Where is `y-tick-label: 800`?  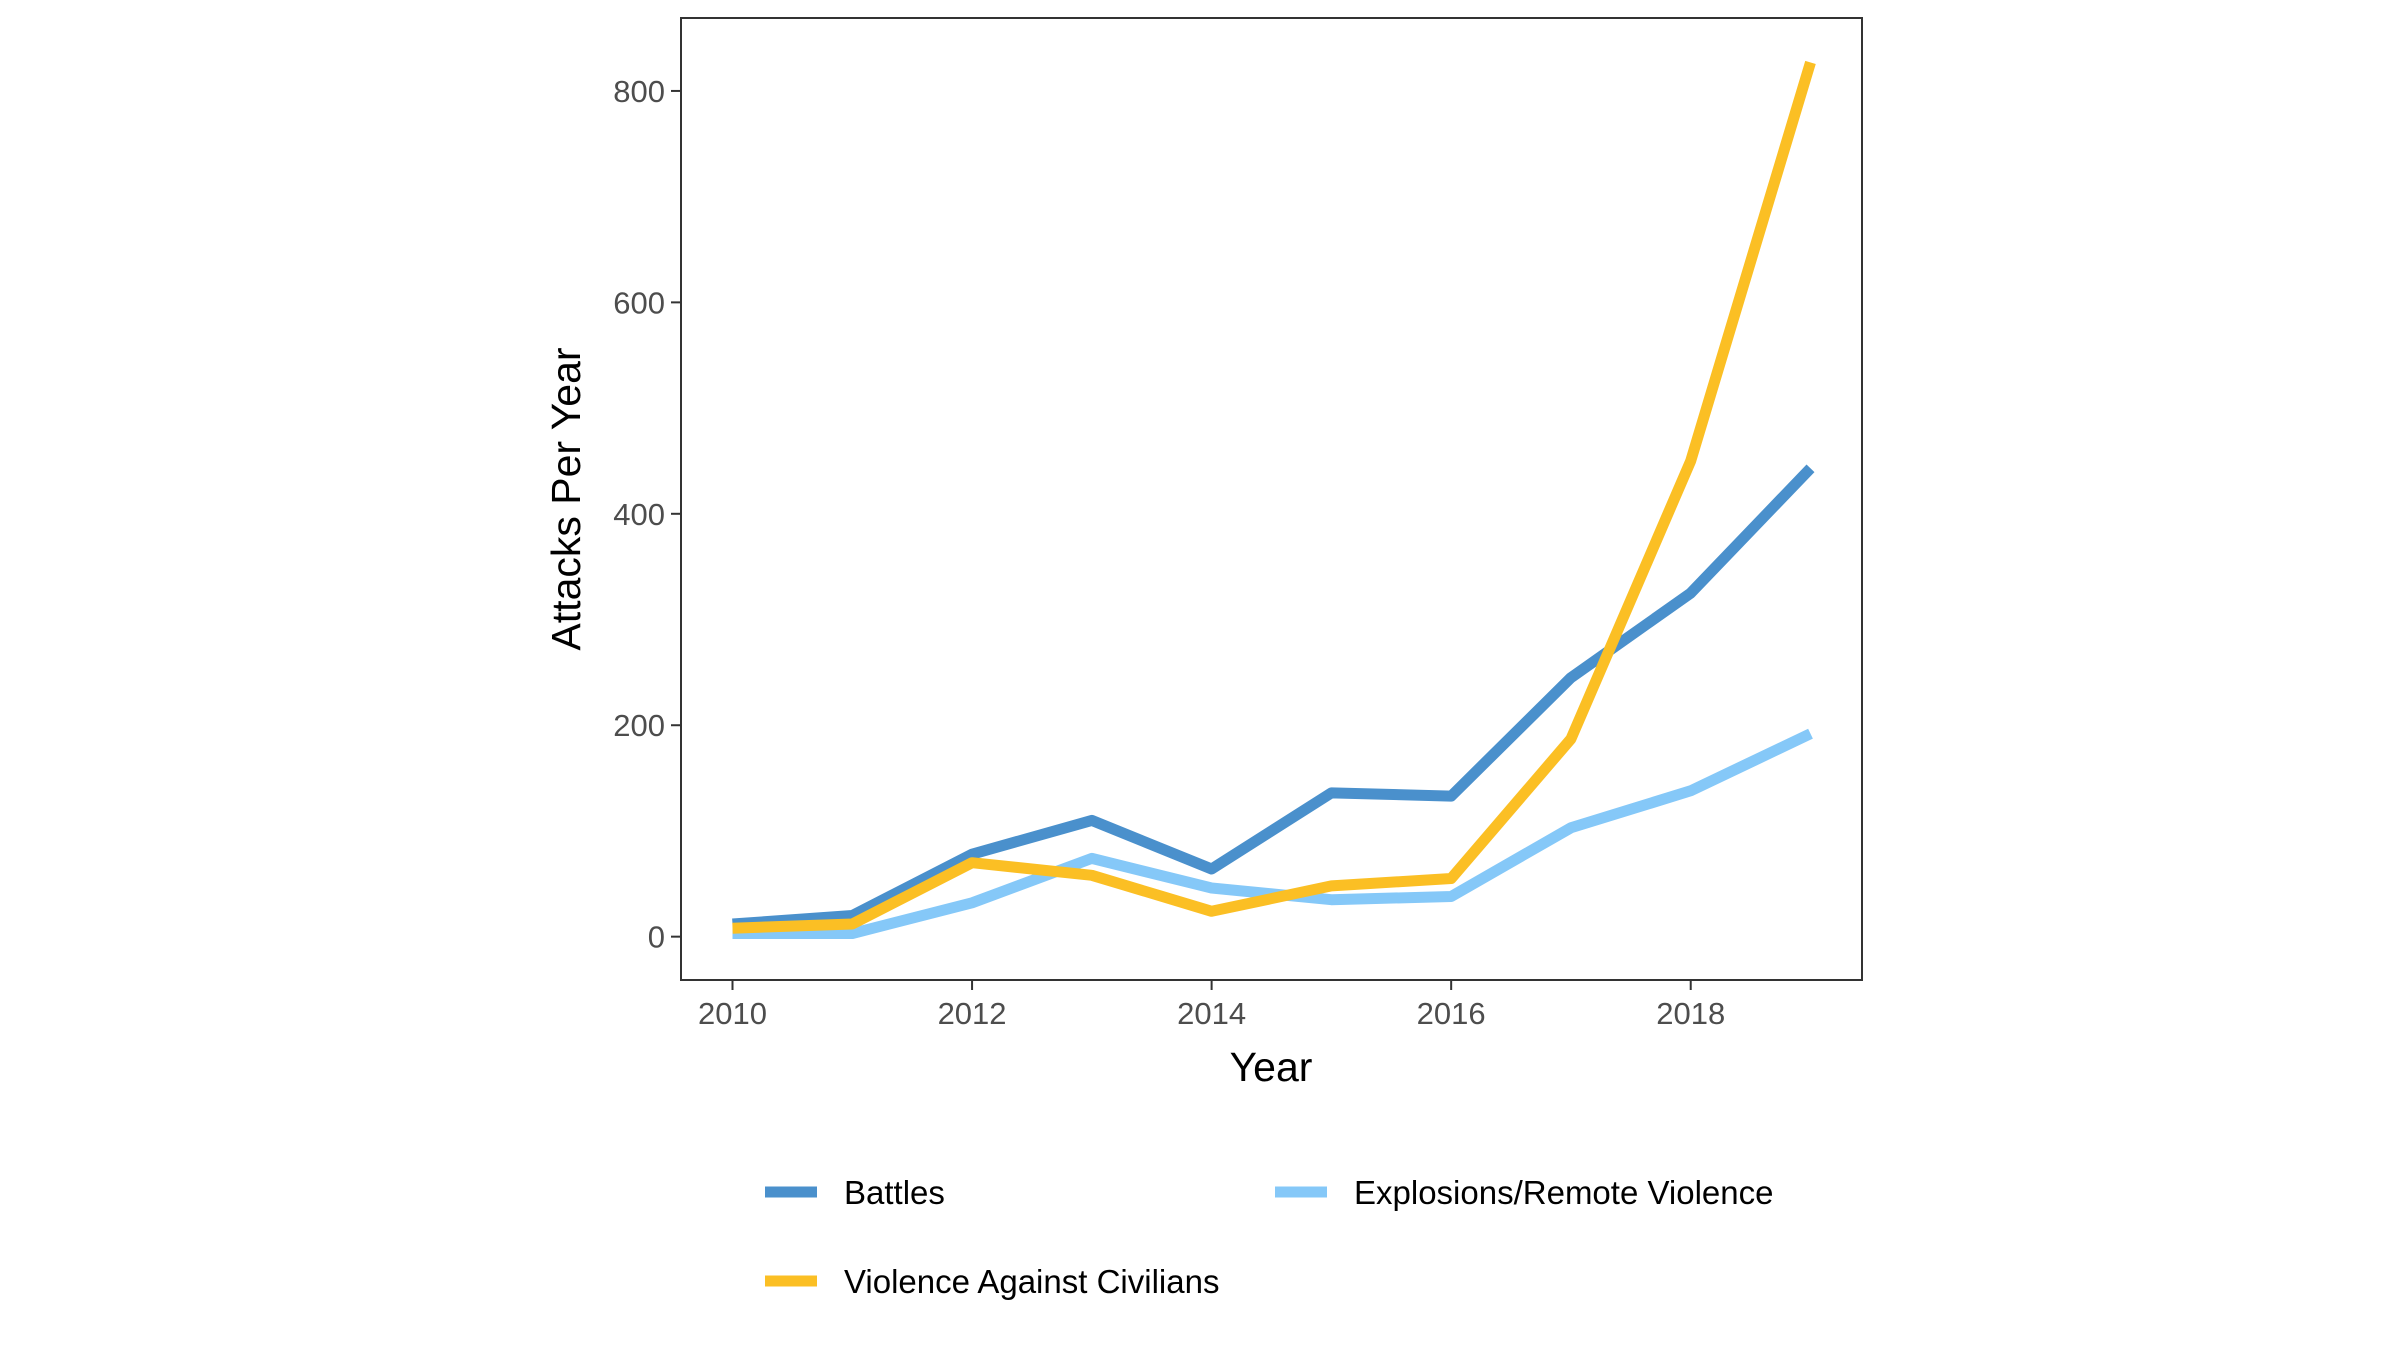 y-tick-label: 800 is located at coordinates (639, 91).